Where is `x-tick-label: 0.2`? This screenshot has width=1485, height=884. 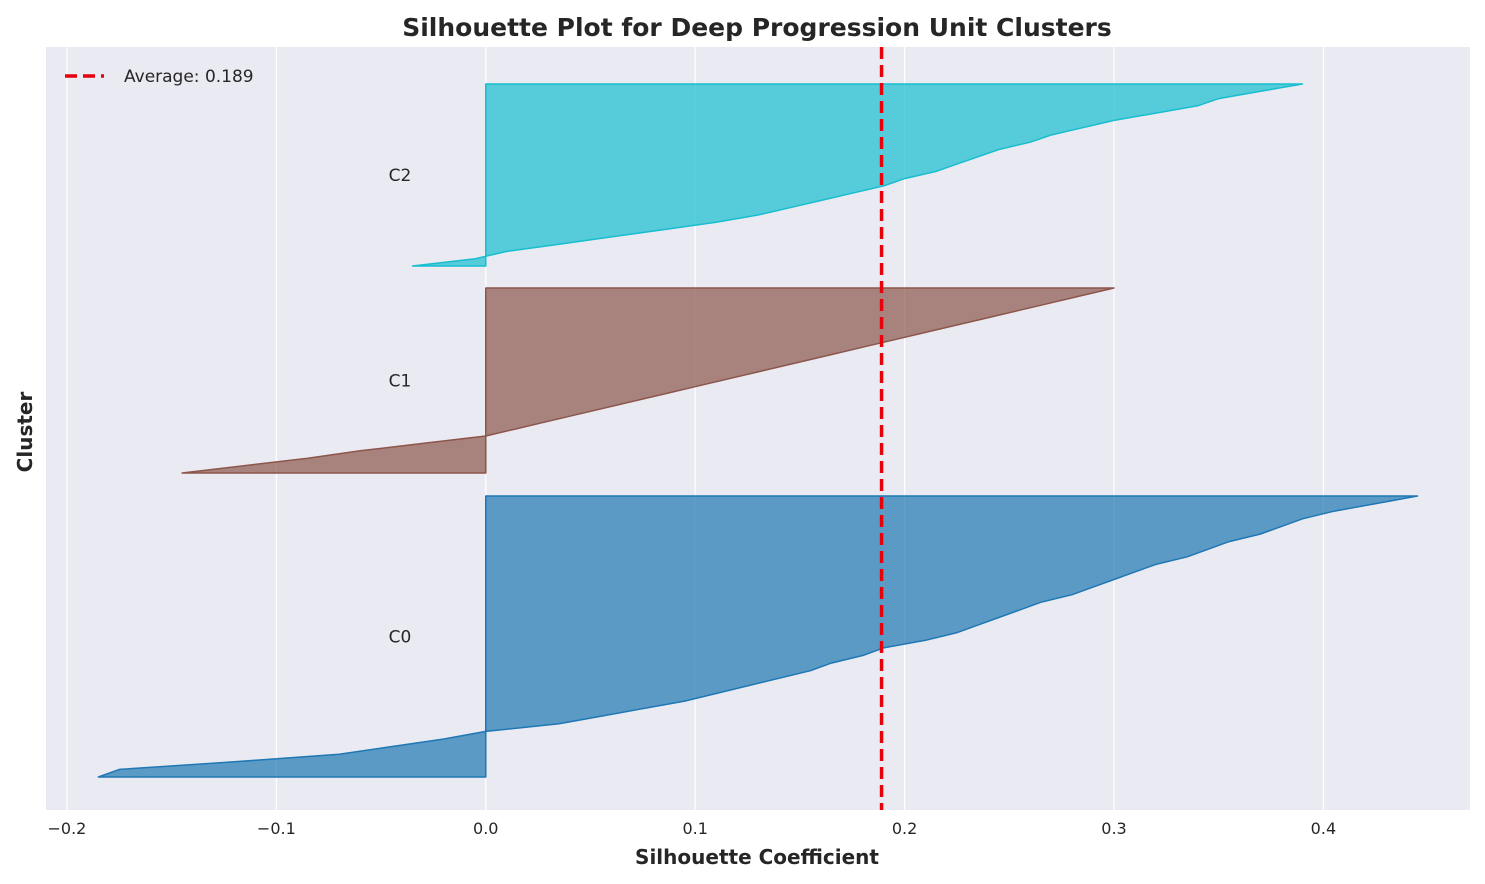 x-tick-label: 0.2 is located at coordinates (904, 828).